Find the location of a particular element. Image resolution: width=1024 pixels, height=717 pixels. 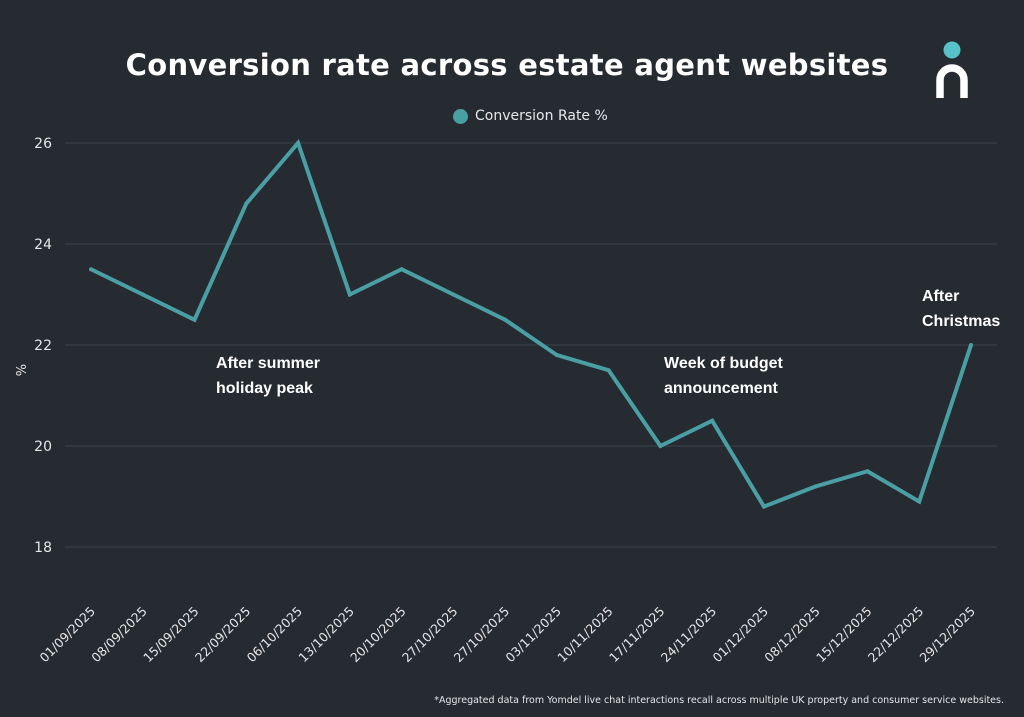

annotation-text: Christmas is located at coordinates (961, 321).